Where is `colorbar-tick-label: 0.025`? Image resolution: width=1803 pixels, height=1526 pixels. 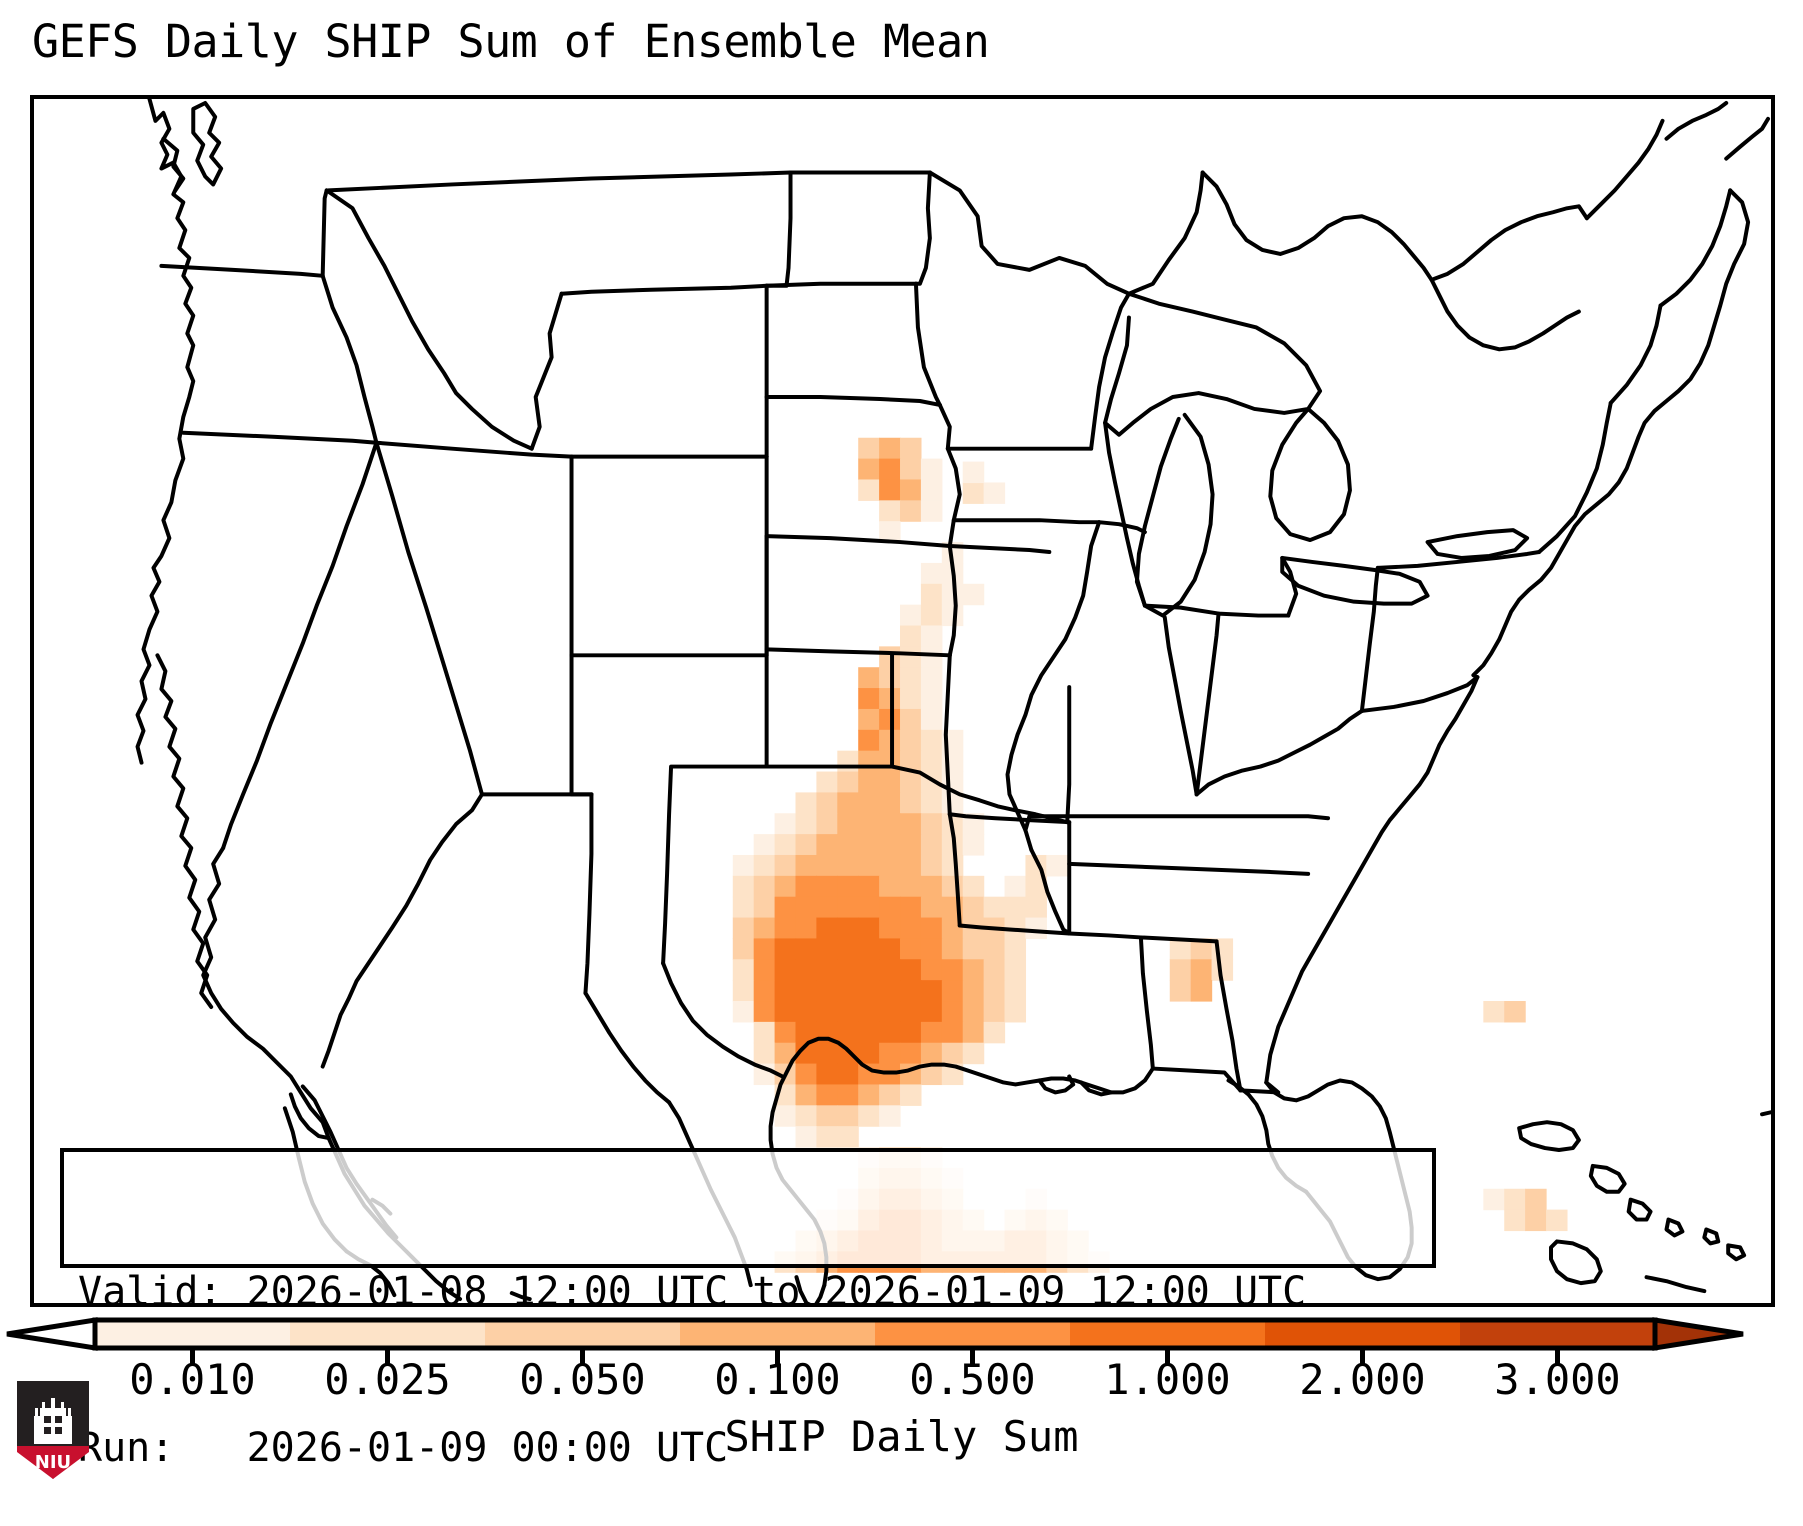
colorbar-tick-label: 0.025 is located at coordinates (387, 1379).